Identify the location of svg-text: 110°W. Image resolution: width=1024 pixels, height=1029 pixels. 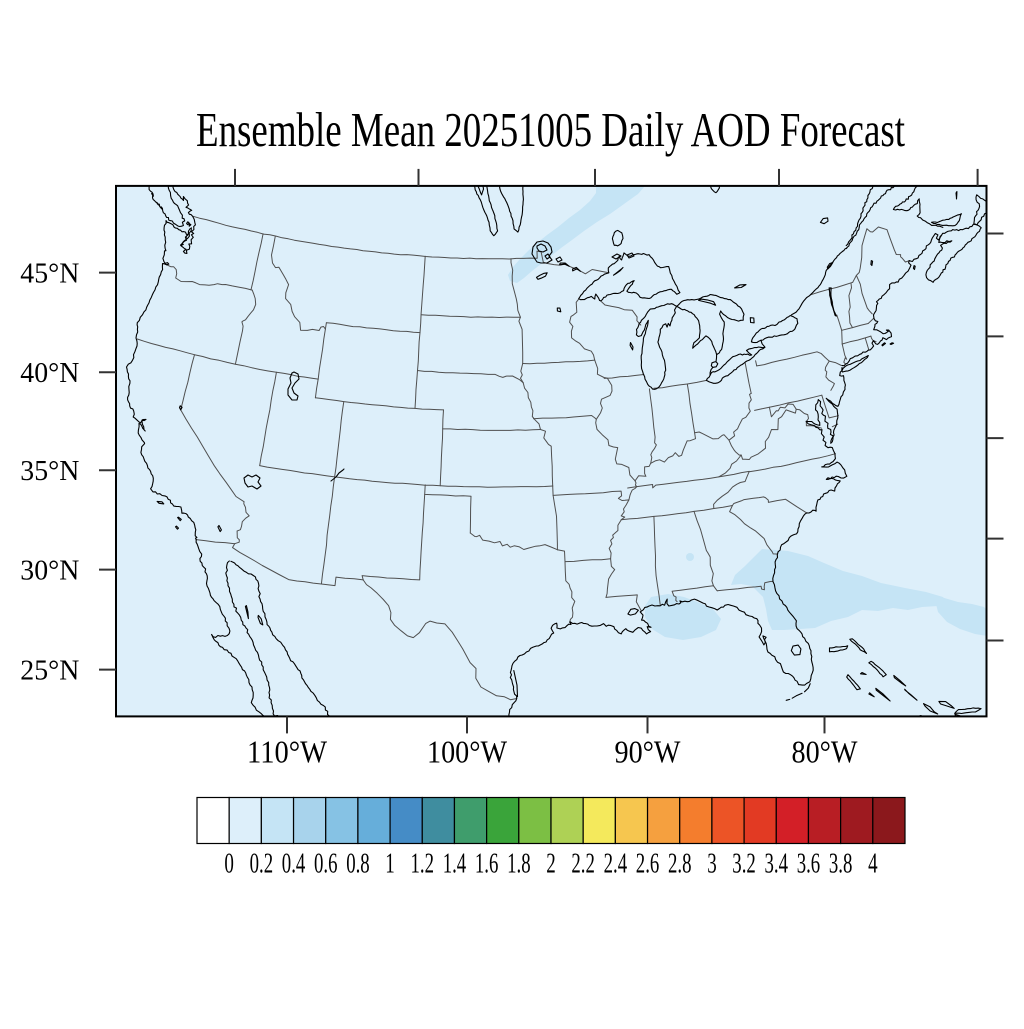
(287, 752).